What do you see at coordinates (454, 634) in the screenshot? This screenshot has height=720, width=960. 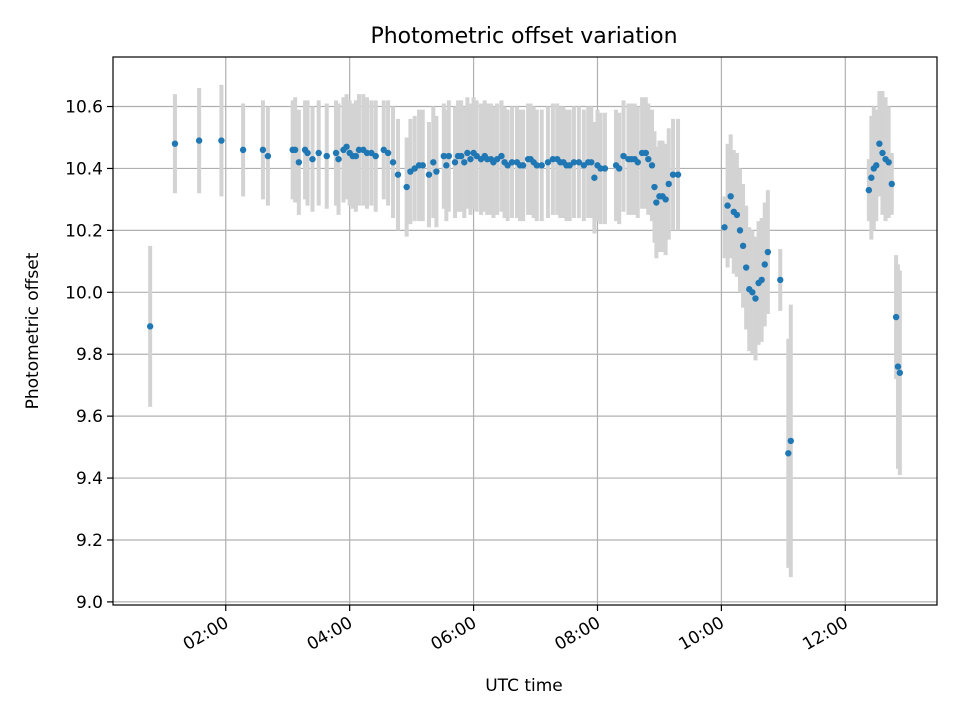 I see `x-tick-label: 06:00` at bounding box center [454, 634].